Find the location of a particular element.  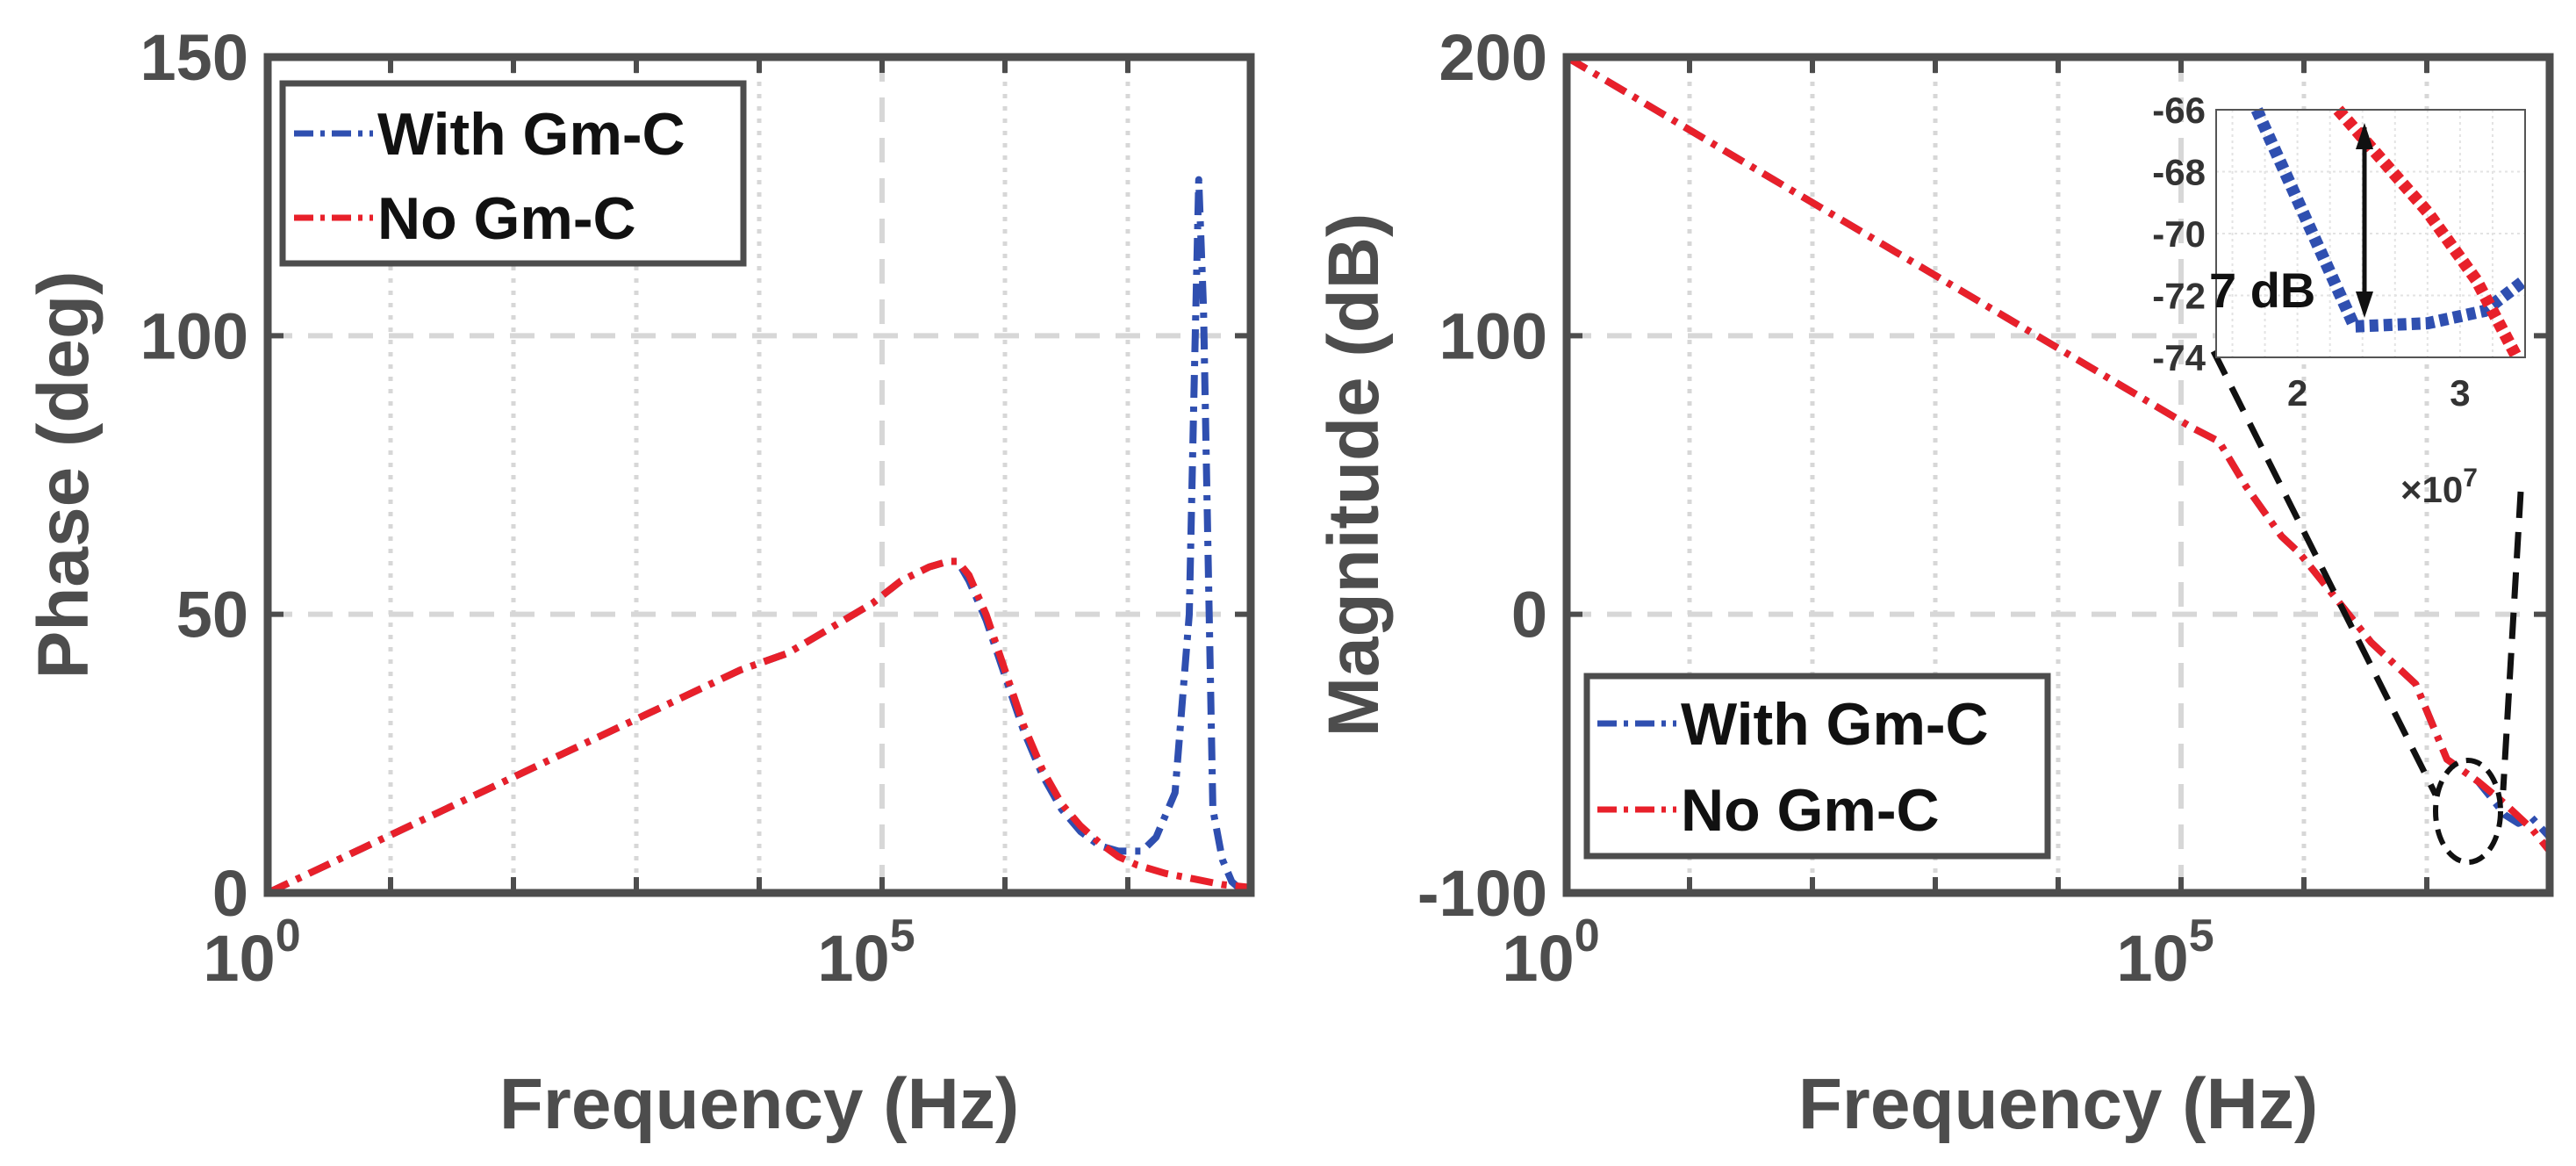

magnitude-x-ticks: 10⁰ 10⁵ is located at coordinates (1858, 953).